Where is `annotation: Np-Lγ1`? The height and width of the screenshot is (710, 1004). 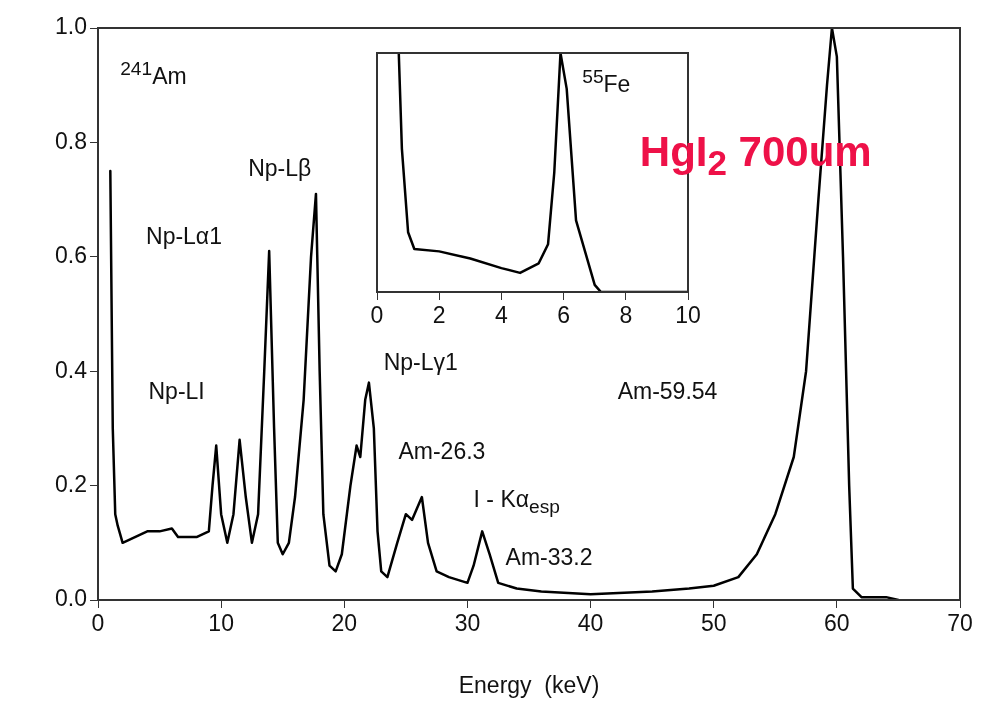
annotation: Np-Lγ1 is located at coordinates (420, 362).